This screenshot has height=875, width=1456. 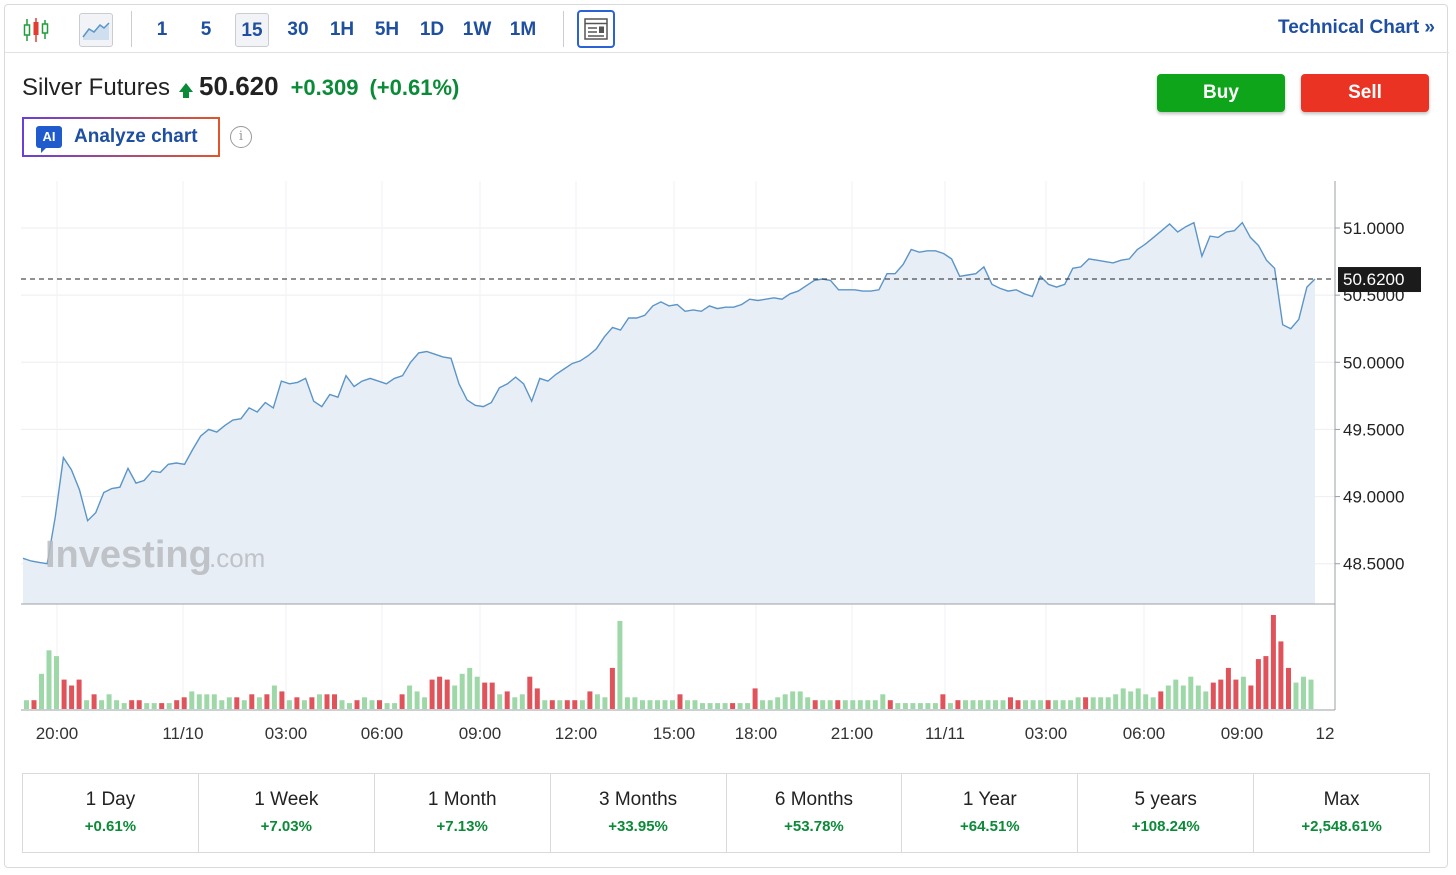 I want to click on period-5-years: 5 years +108.24%, so click(x=1166, y=813).